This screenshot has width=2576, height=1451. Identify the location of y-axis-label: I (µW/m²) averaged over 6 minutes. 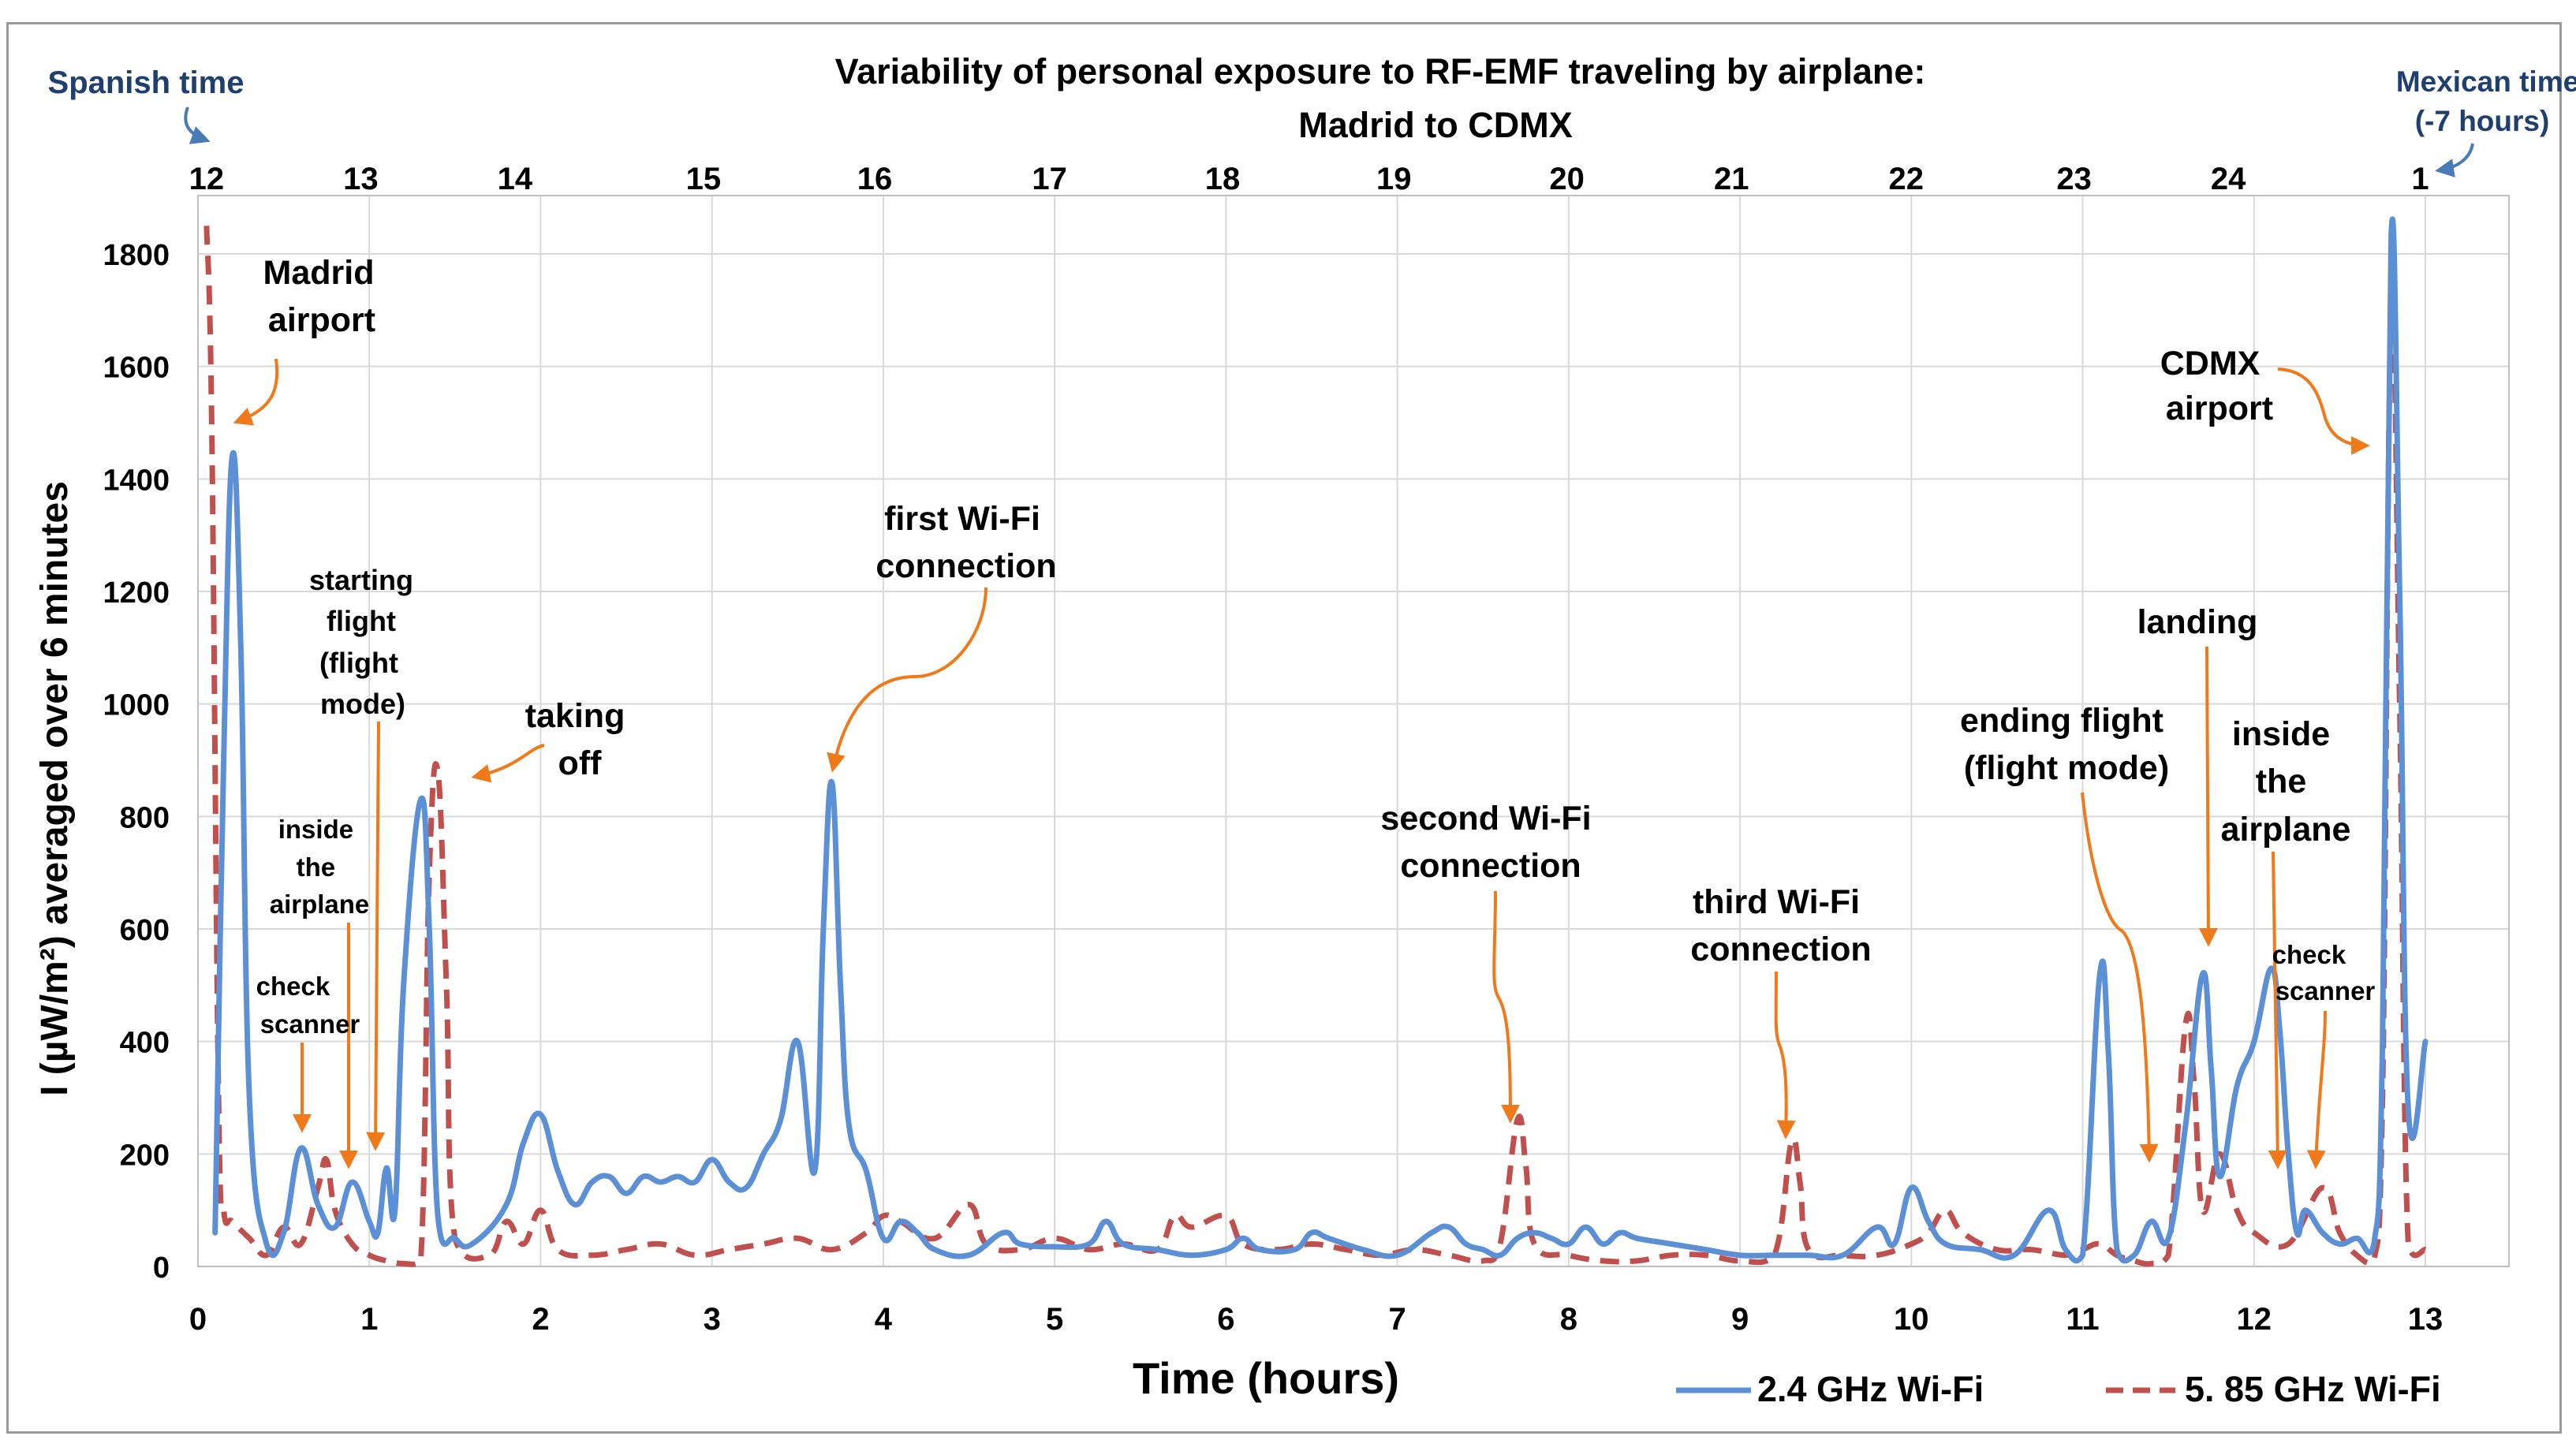
(55, 788).